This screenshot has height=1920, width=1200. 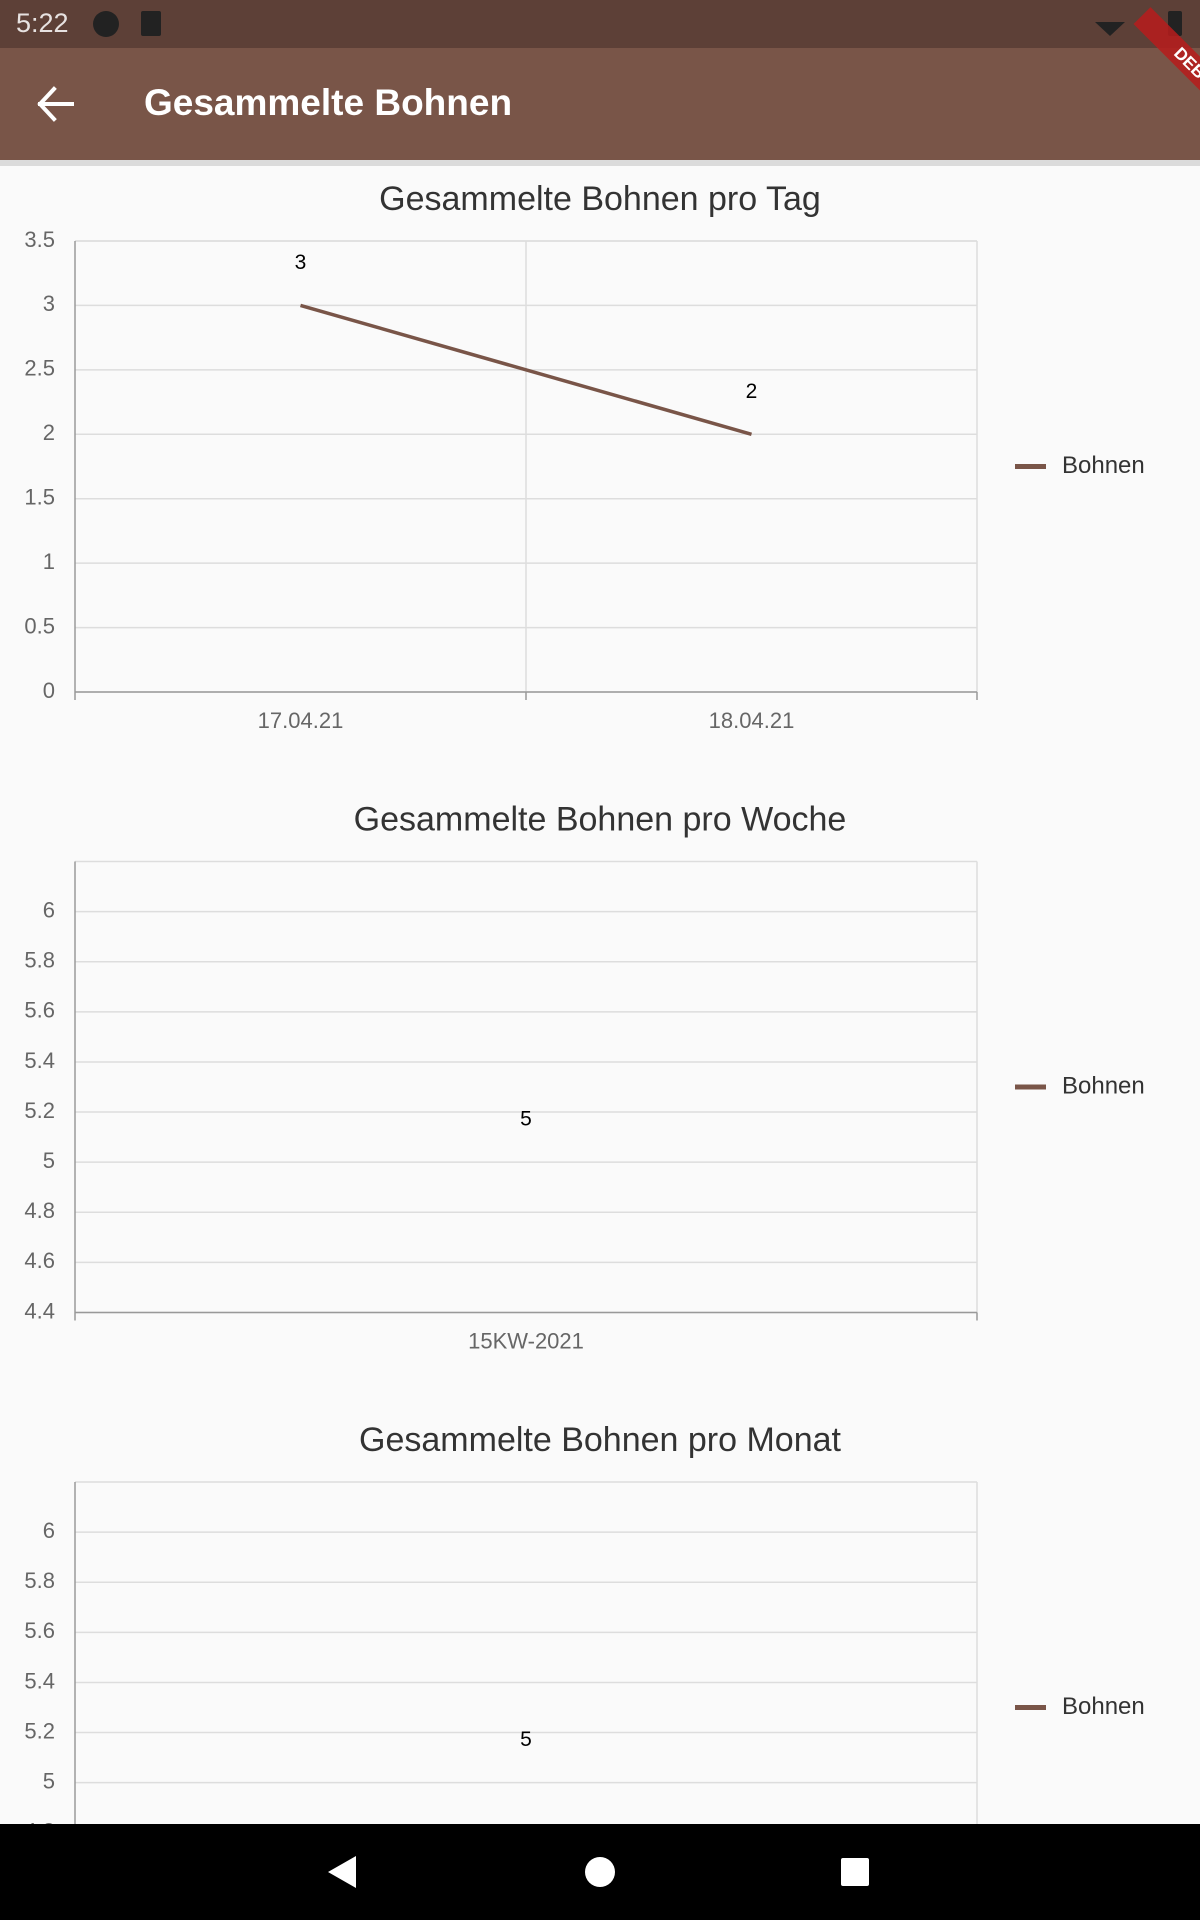 What do you see at coordinates (49, 303) in the screenshot?
I see `y-tick-label: 3` at bounding box center [49, 303].